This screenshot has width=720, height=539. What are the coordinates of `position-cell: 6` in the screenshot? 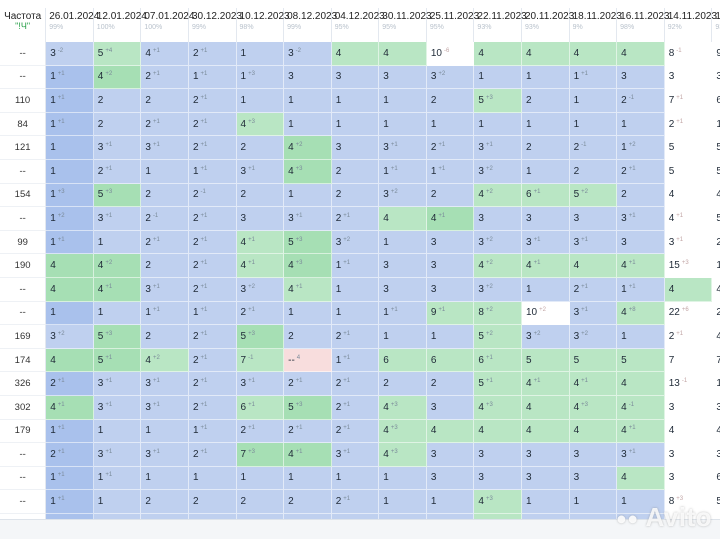 It's located at (716, 101).